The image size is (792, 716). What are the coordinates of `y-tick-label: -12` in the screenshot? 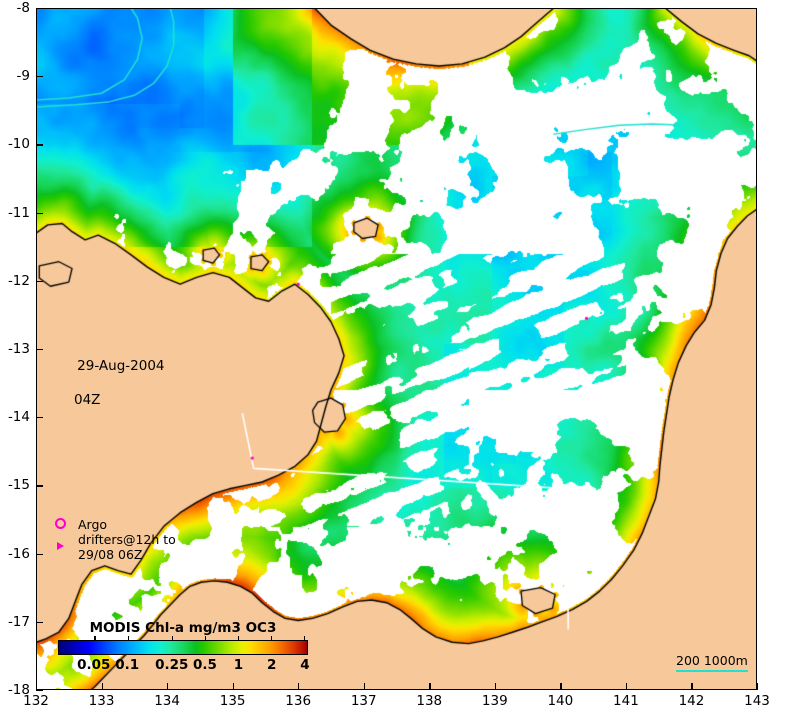 It's located at (18, 280).